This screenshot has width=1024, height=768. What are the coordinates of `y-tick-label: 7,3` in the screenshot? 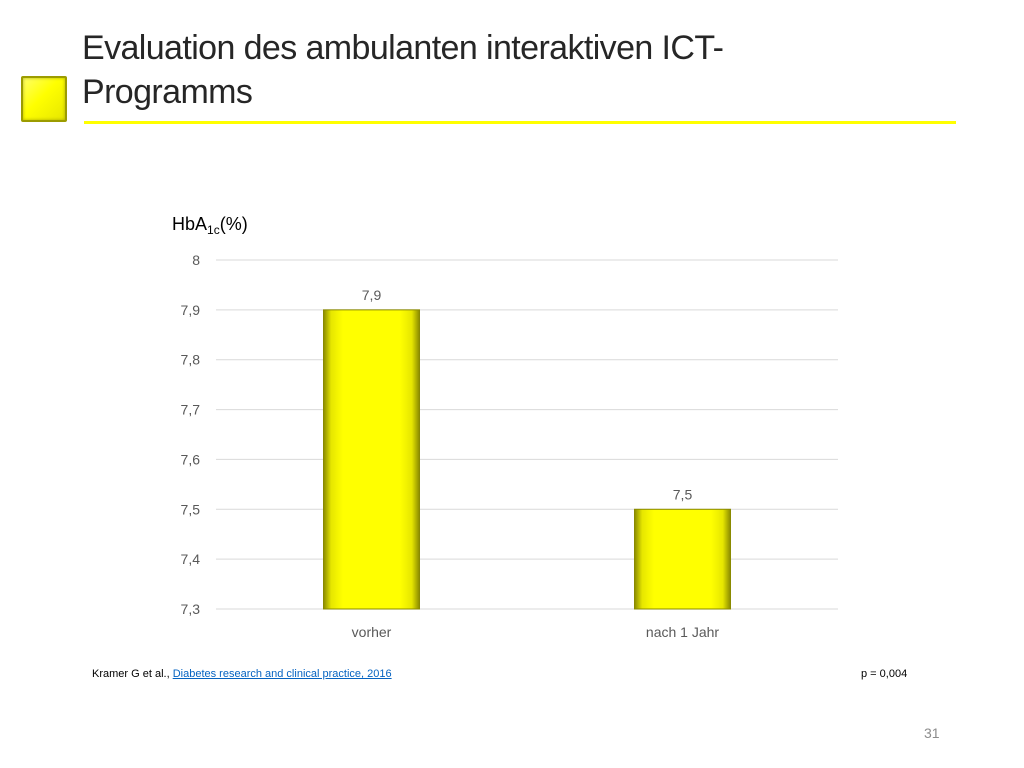 It's located at (191, 609).